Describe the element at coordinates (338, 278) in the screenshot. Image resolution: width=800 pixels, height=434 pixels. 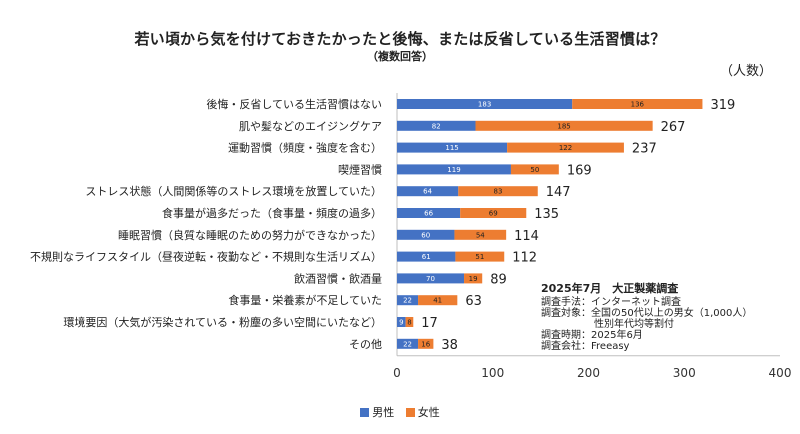
I see `category-label: 飲酒習慣・飲酒量` at that location.